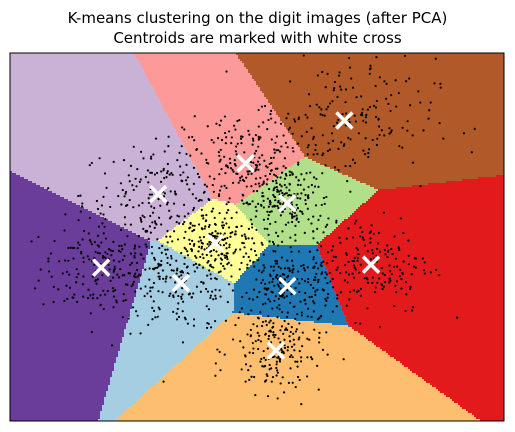 Image resolution: width=515 pixels, height=432 pixels. Describe the element at coordinates (257, 38) in the screenshot. I see `chart-subtitle: Centroids are marked with white cross` at that location.